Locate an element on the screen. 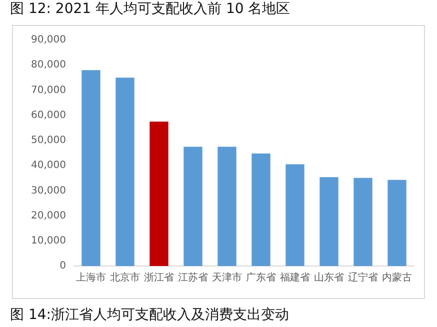 The height and width of the screenshot is (327, 437). y-tick-label: 40,000 is located at coordinates (48, 166).